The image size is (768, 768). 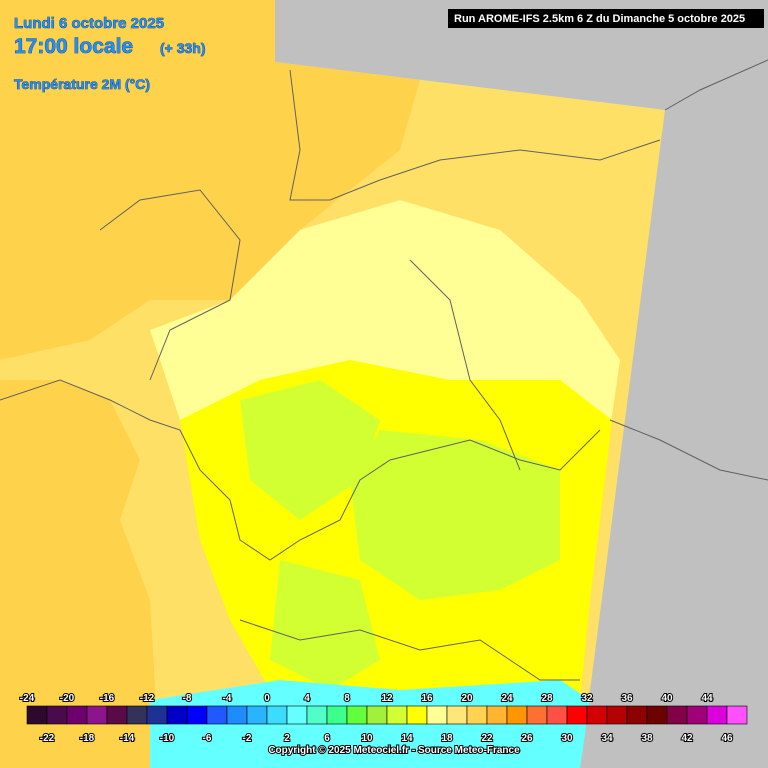 I want to click on legend-label: 22, so click(x=487, y=738).